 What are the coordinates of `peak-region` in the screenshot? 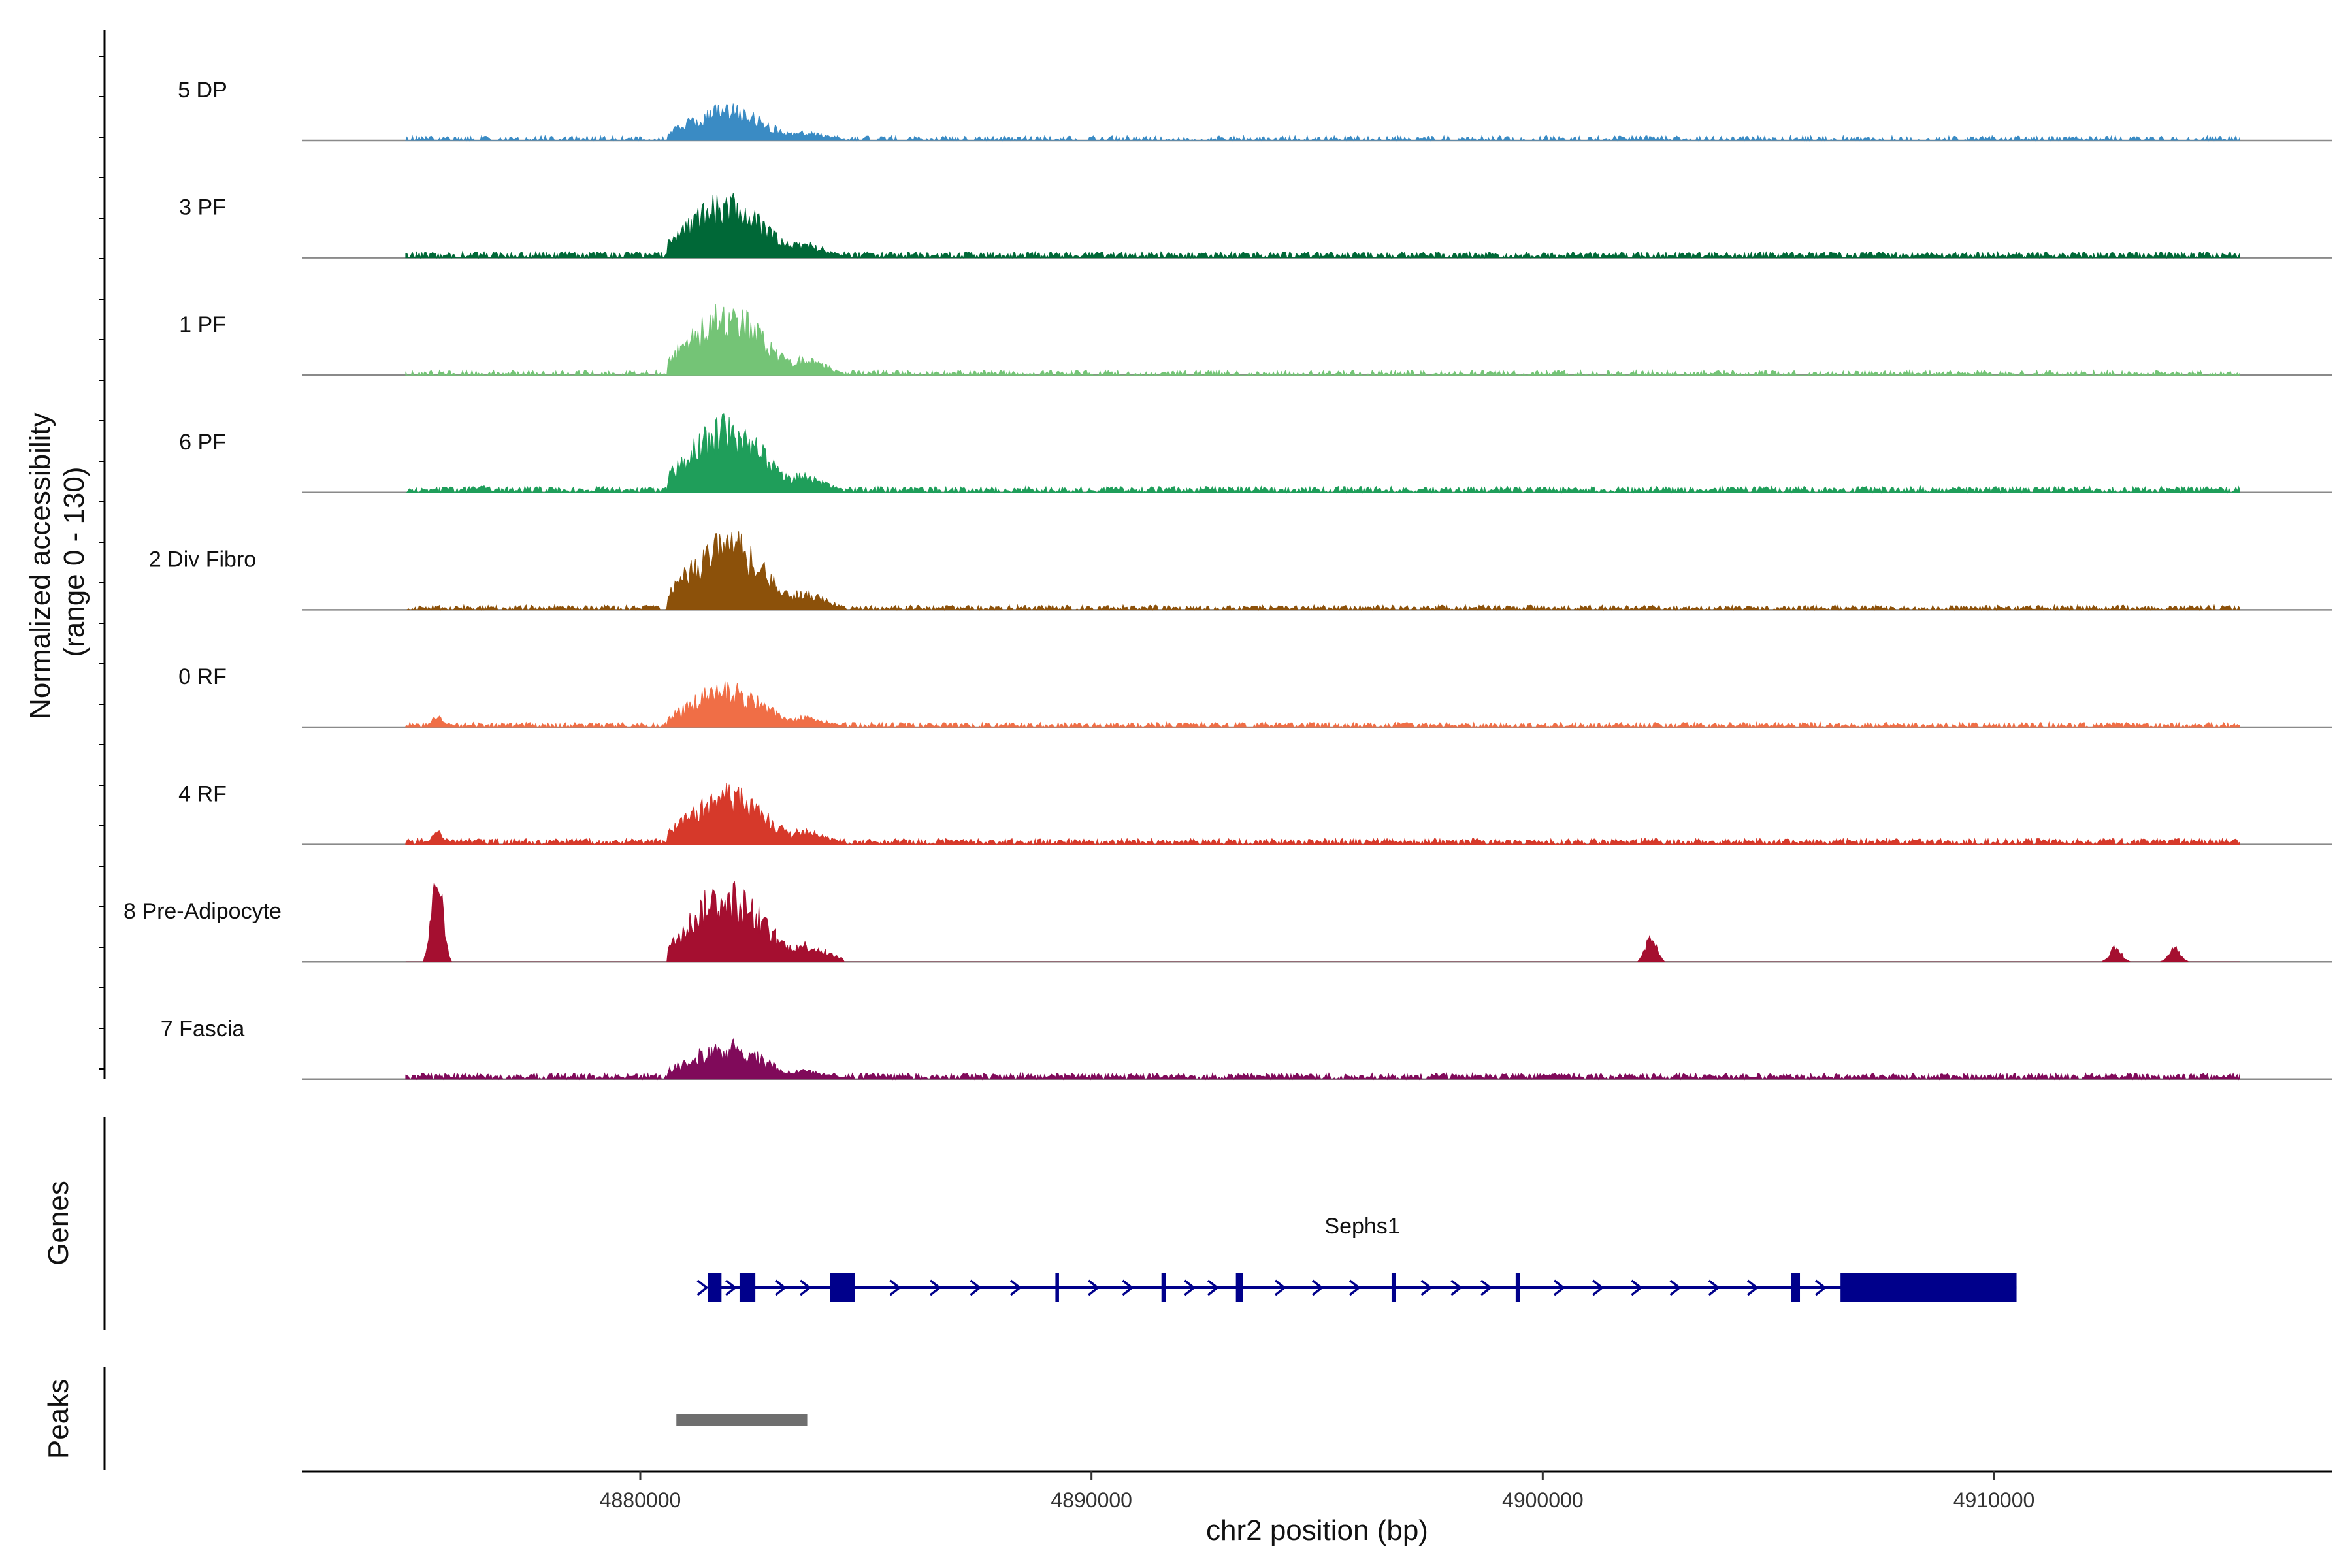 It's located at (742, 1420).